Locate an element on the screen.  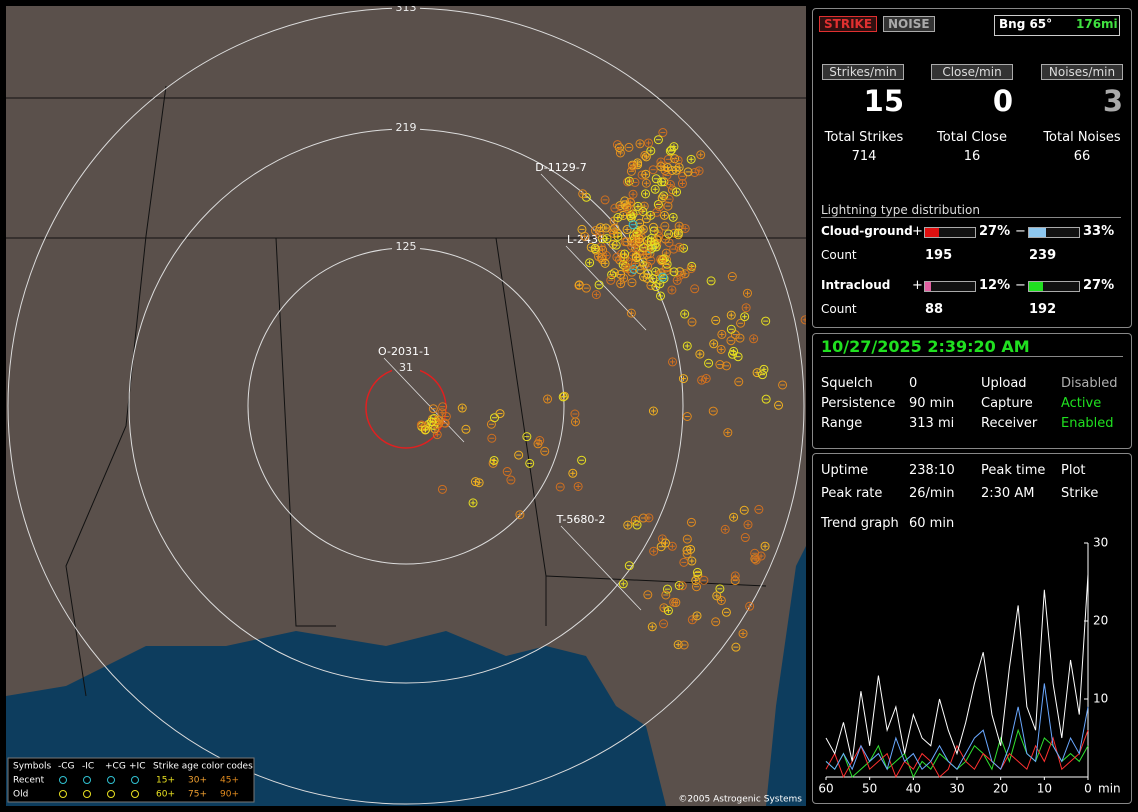
type-name: Cloud-ground is located at coordinates (867, 231).